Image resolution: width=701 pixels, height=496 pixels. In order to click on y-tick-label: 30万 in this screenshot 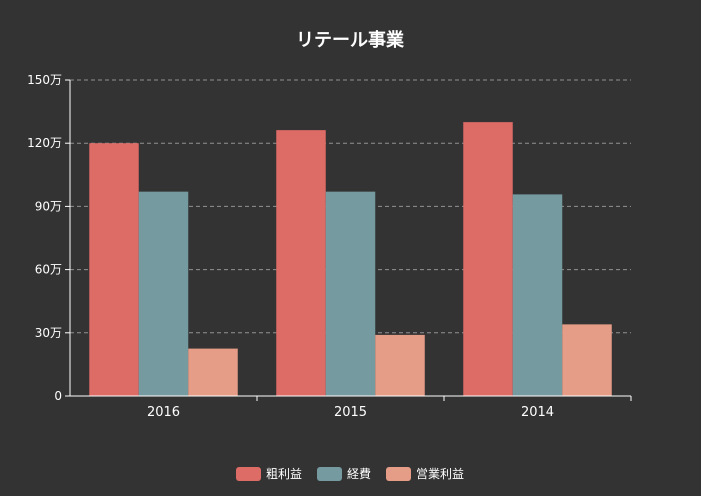, I will do `click(48, 333)`.